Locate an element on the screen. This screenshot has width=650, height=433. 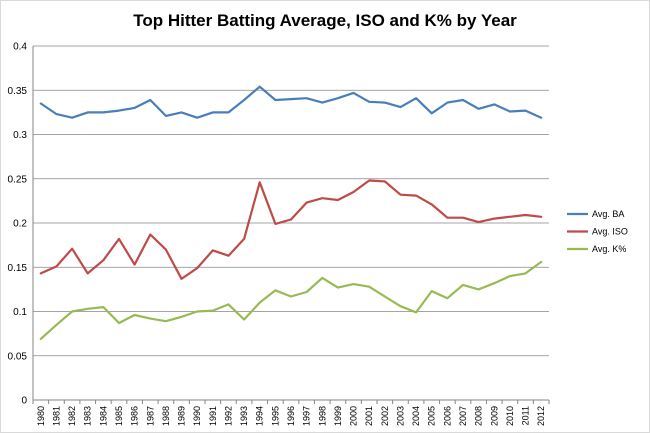
legend-label: Avg. BA is located at coordinates (608, 214).